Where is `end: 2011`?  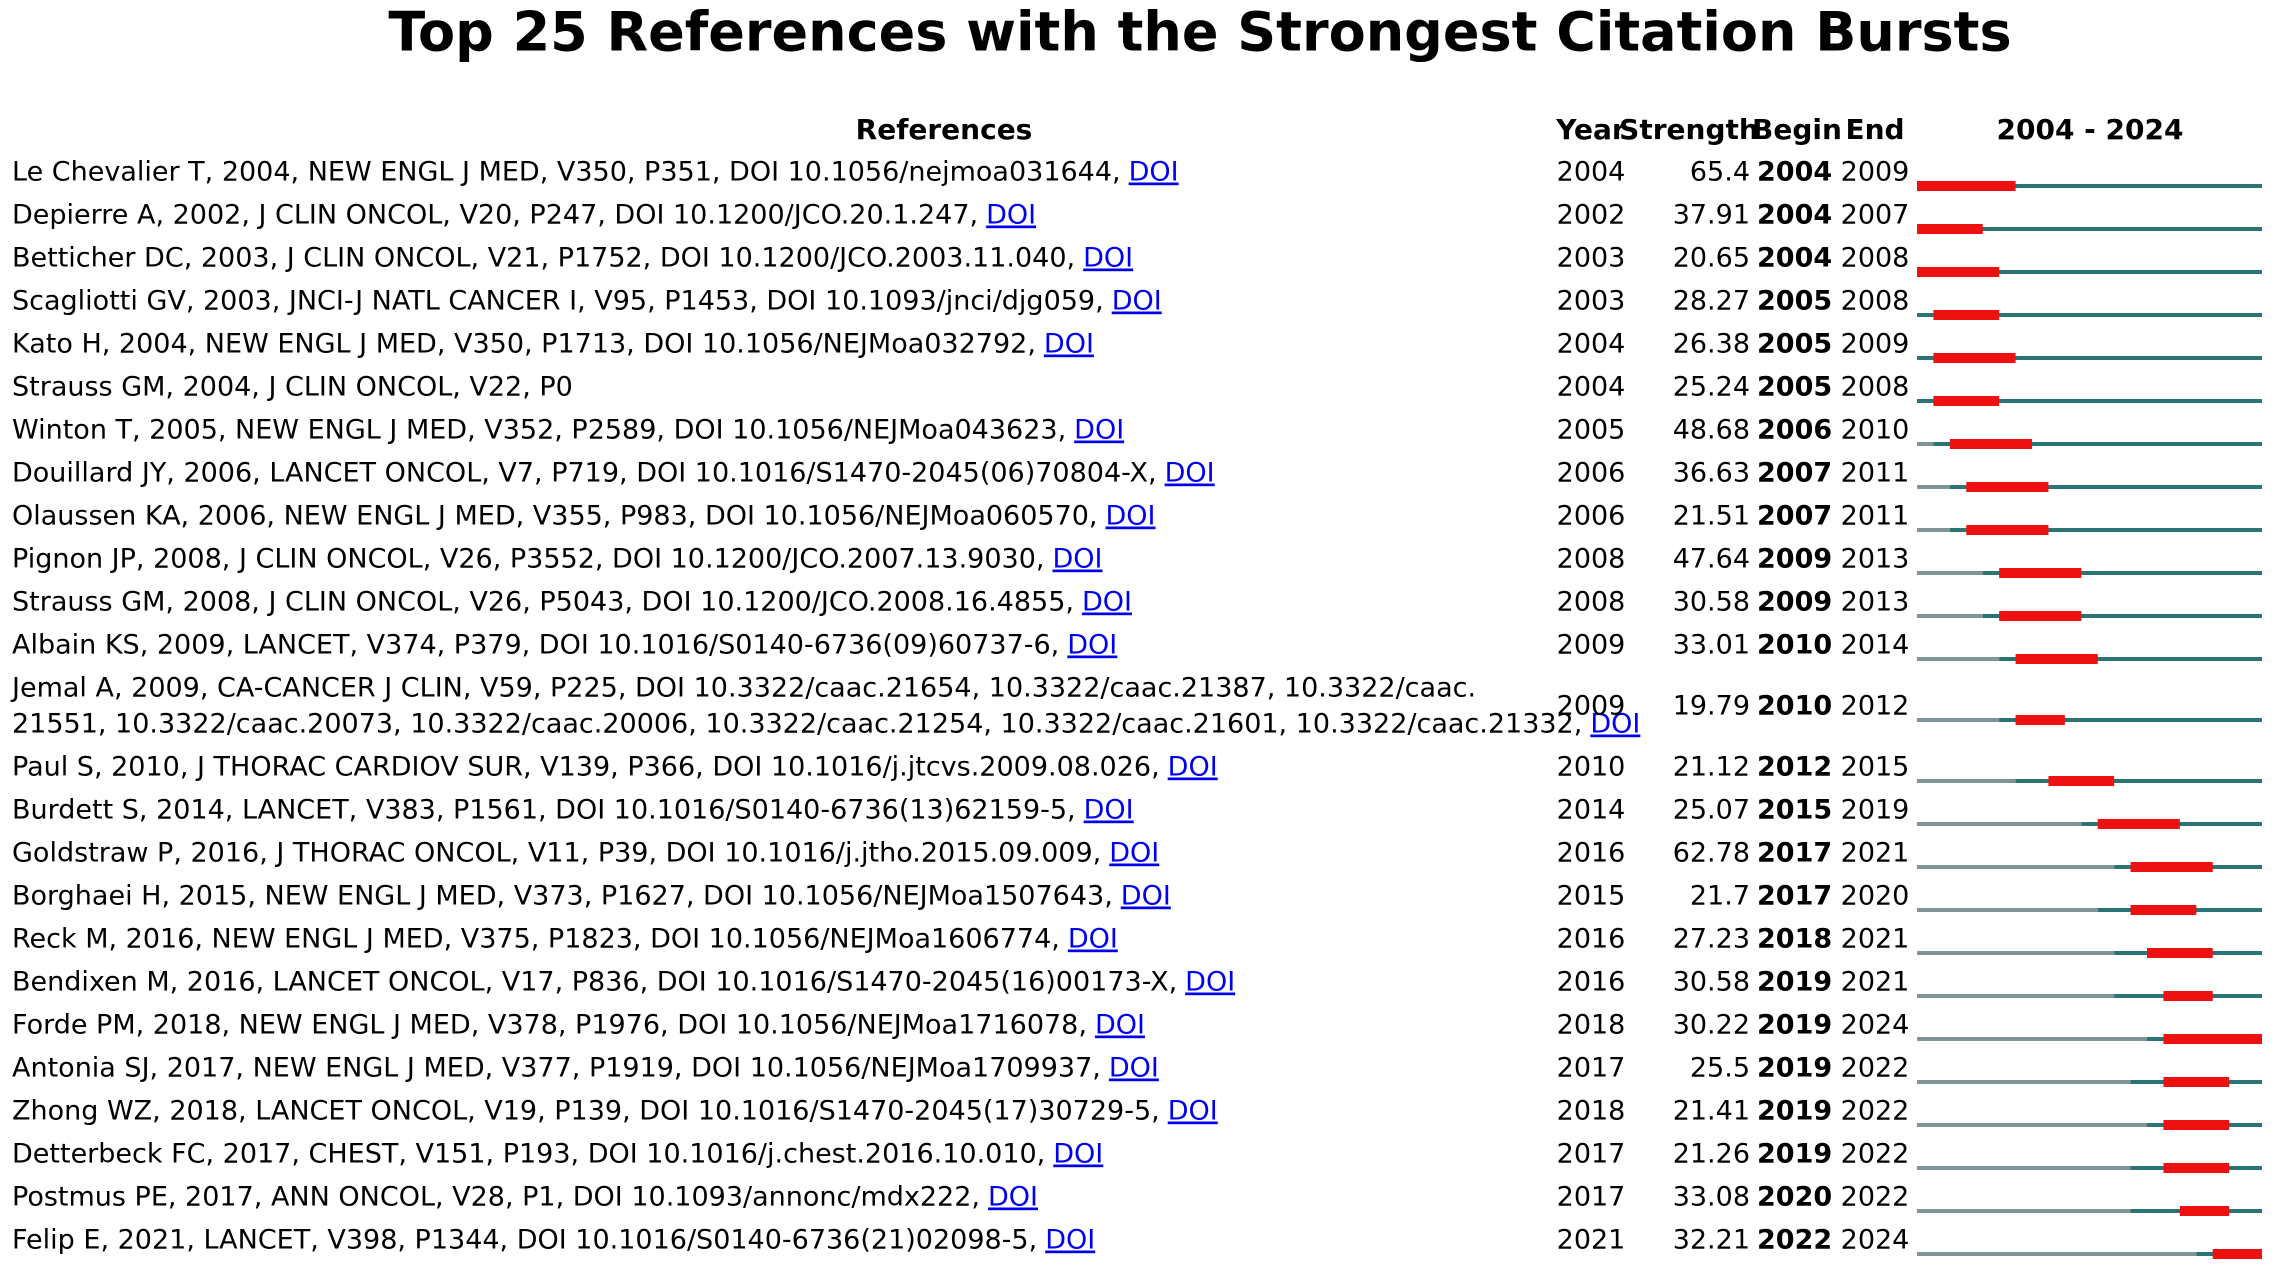 end: 2011 is located at coordinates (1875, 473).